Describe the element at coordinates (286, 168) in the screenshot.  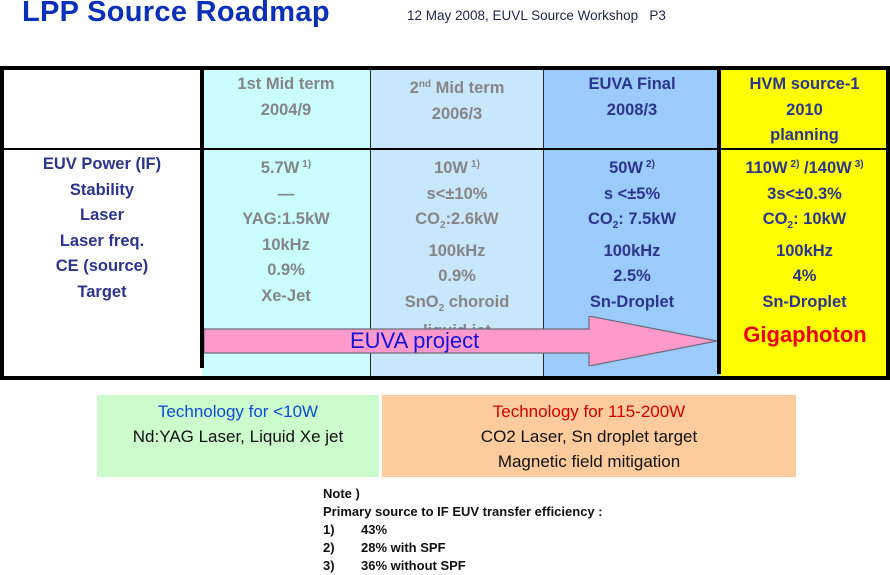
I see `value-power: 5.7W 1)` at that location.